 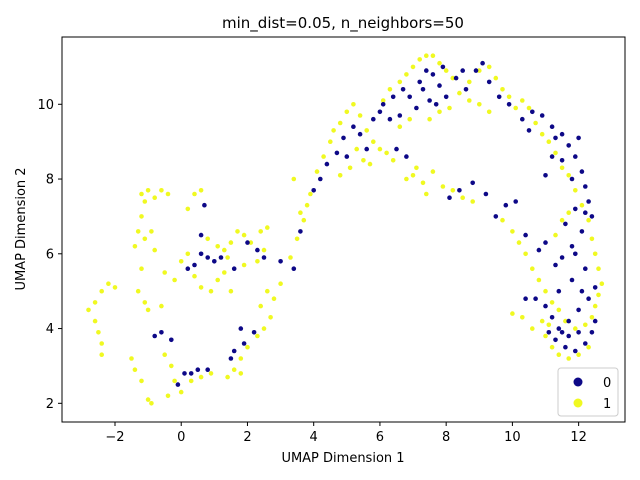 What do you see at coordinates (247, 437) in the screenshot?
I see `x-tick-label: 2` at bounding box center [247, 437].